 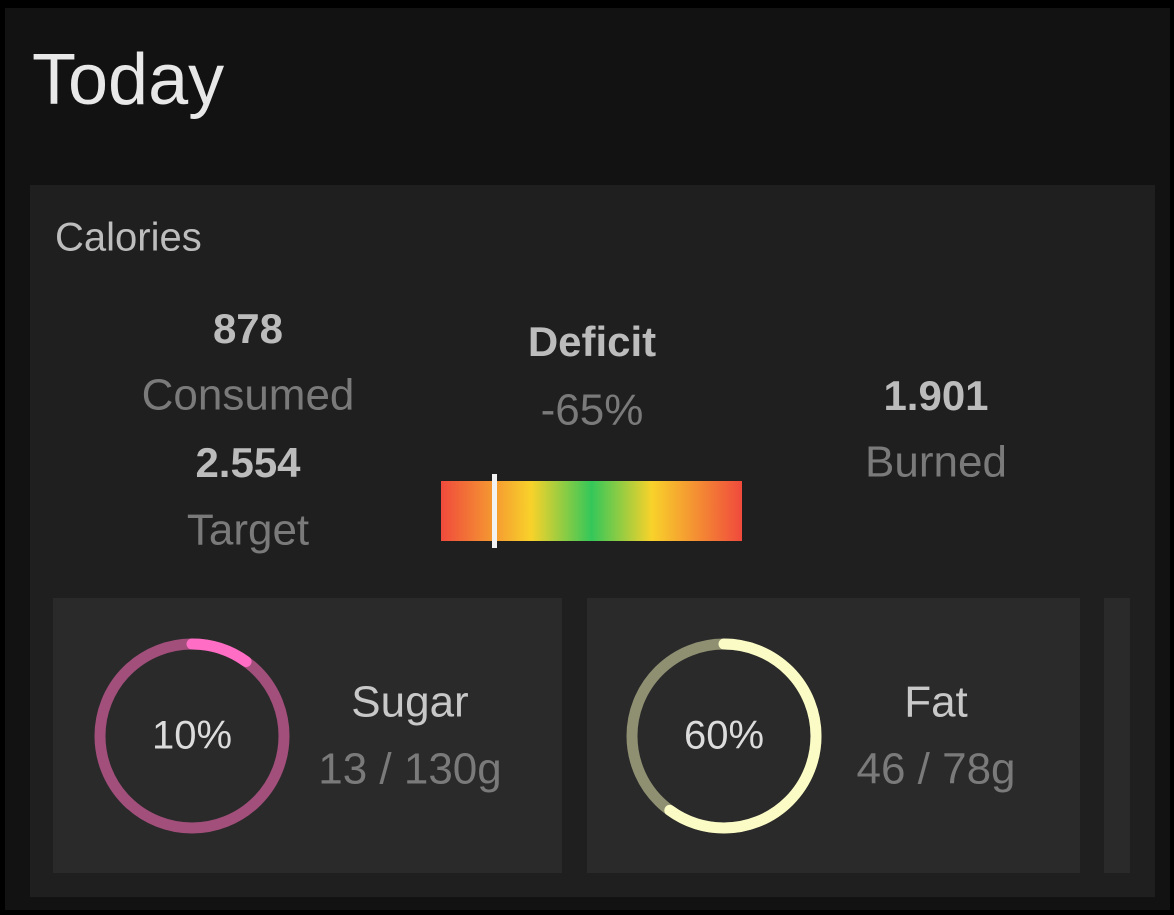 What do you see at coordinates (936, 702) in the screenshot?
I see `macro-name: Fat` at bounding box center [936, 702].